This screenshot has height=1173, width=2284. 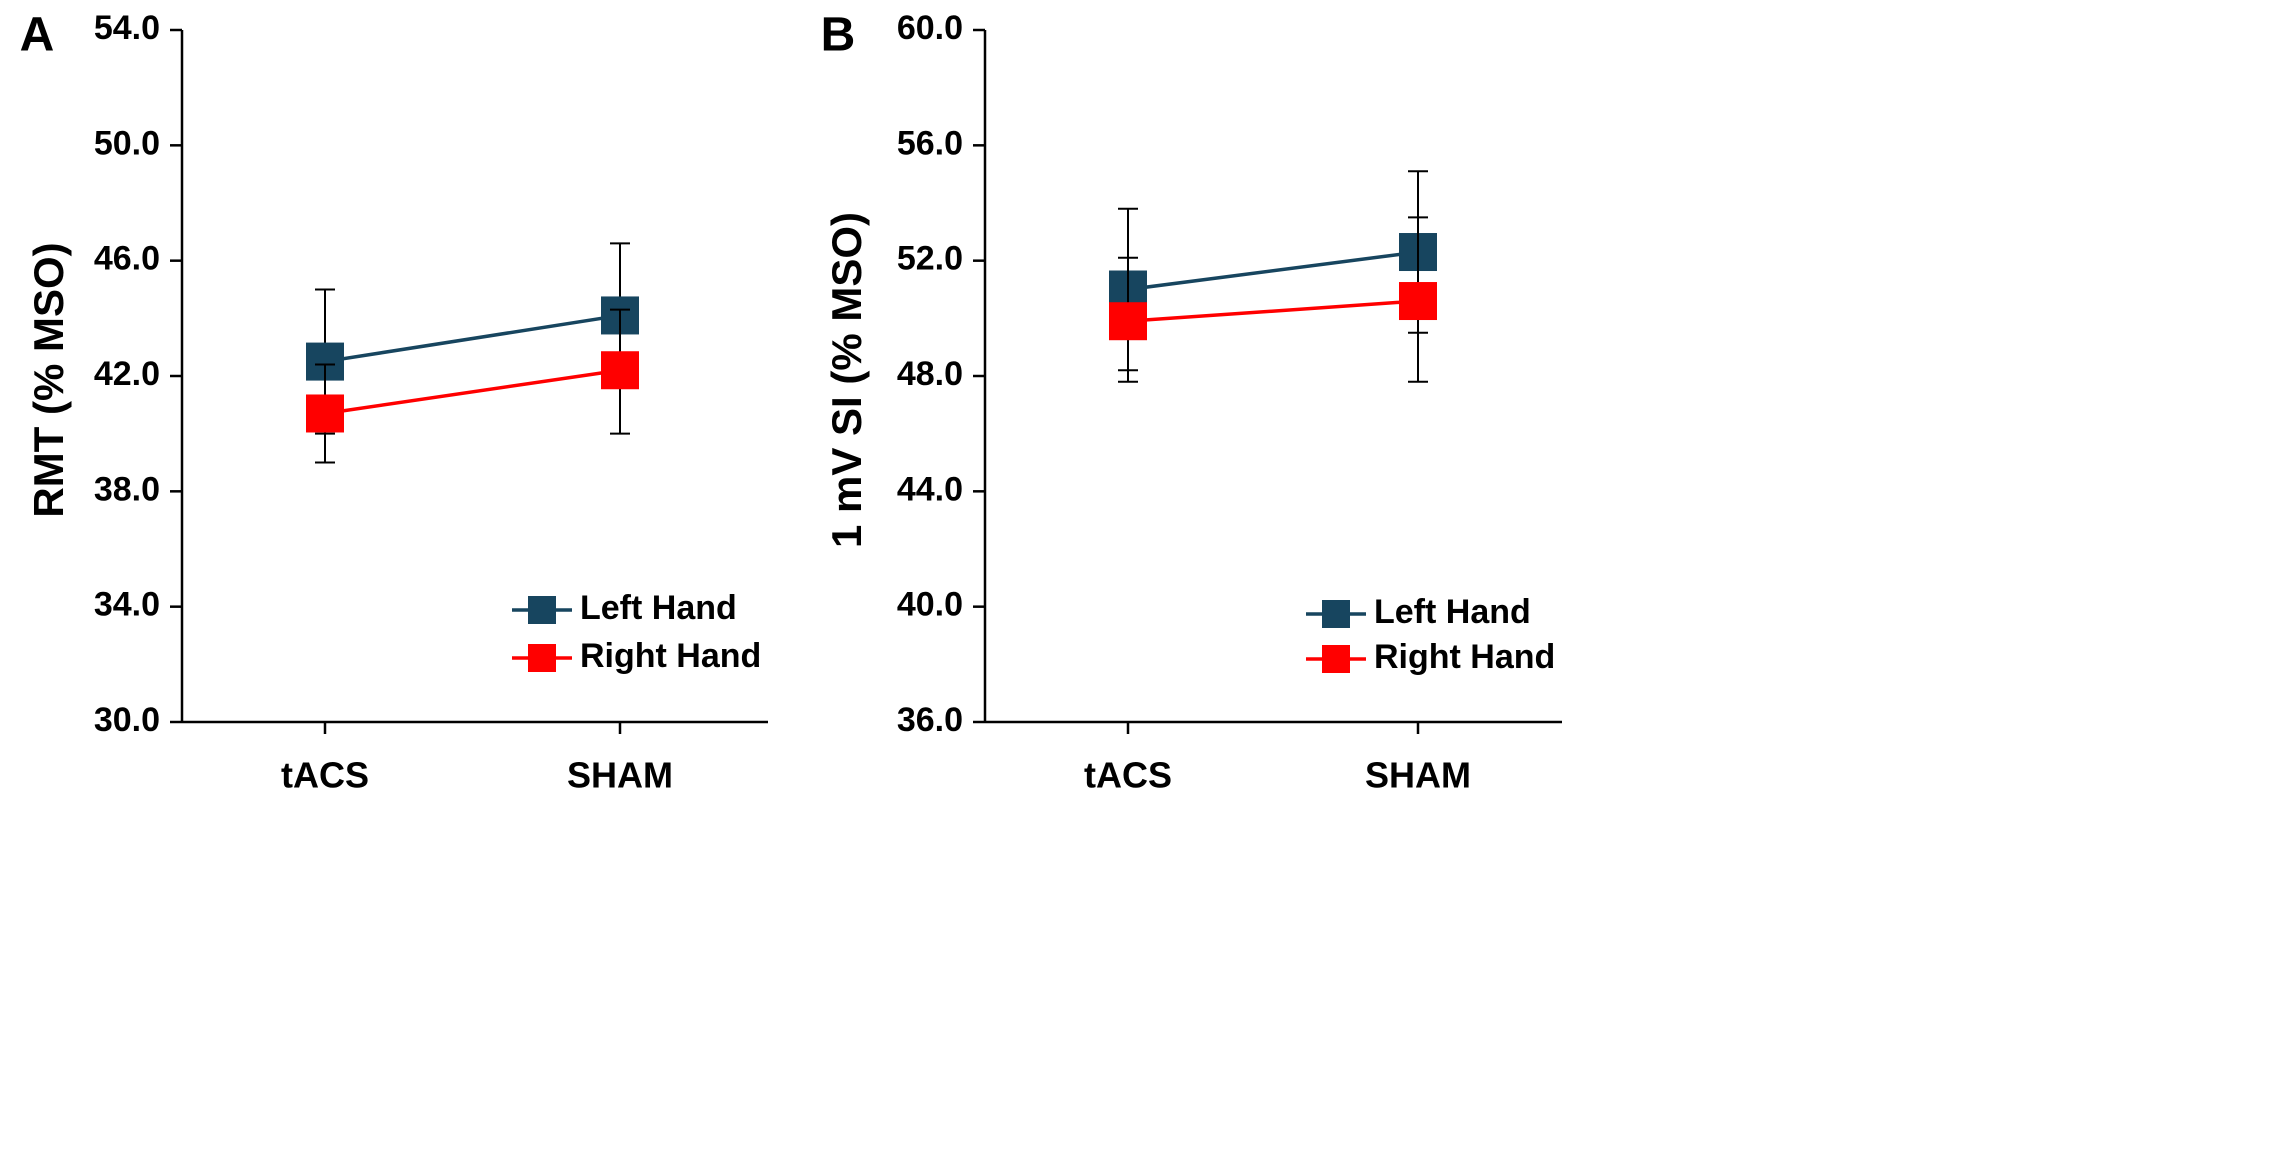 I want to click on panel-label: A, so click(x=37, y=35).